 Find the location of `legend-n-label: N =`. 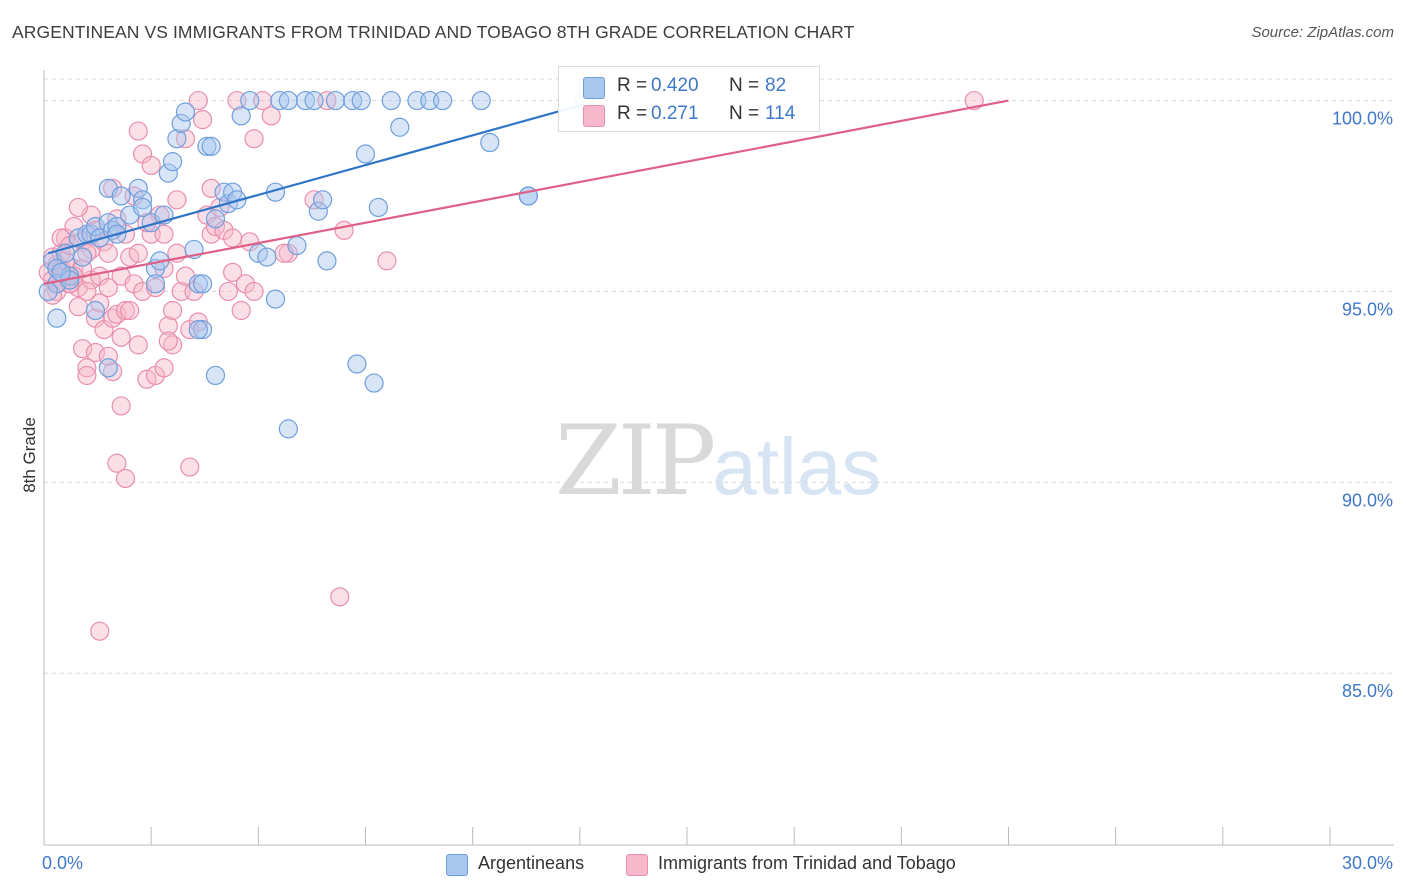

legend-n-label: N = is located at coordinates (744, 85).